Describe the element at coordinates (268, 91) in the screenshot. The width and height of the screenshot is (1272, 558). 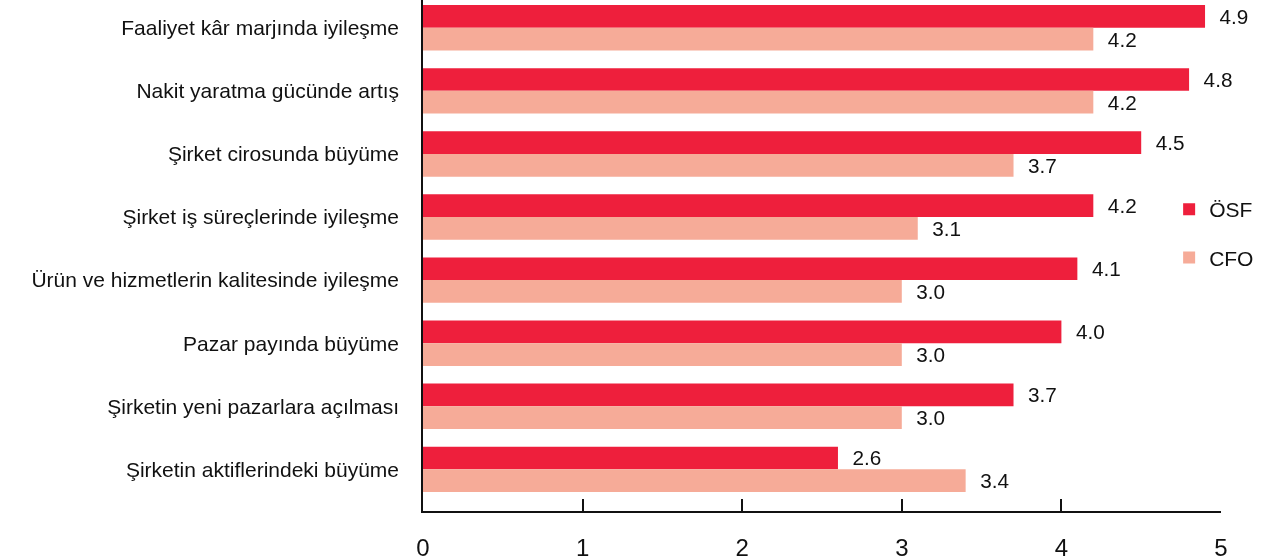
I see `y-tick-label: Nakit yaratma gücünde artış` at that location.